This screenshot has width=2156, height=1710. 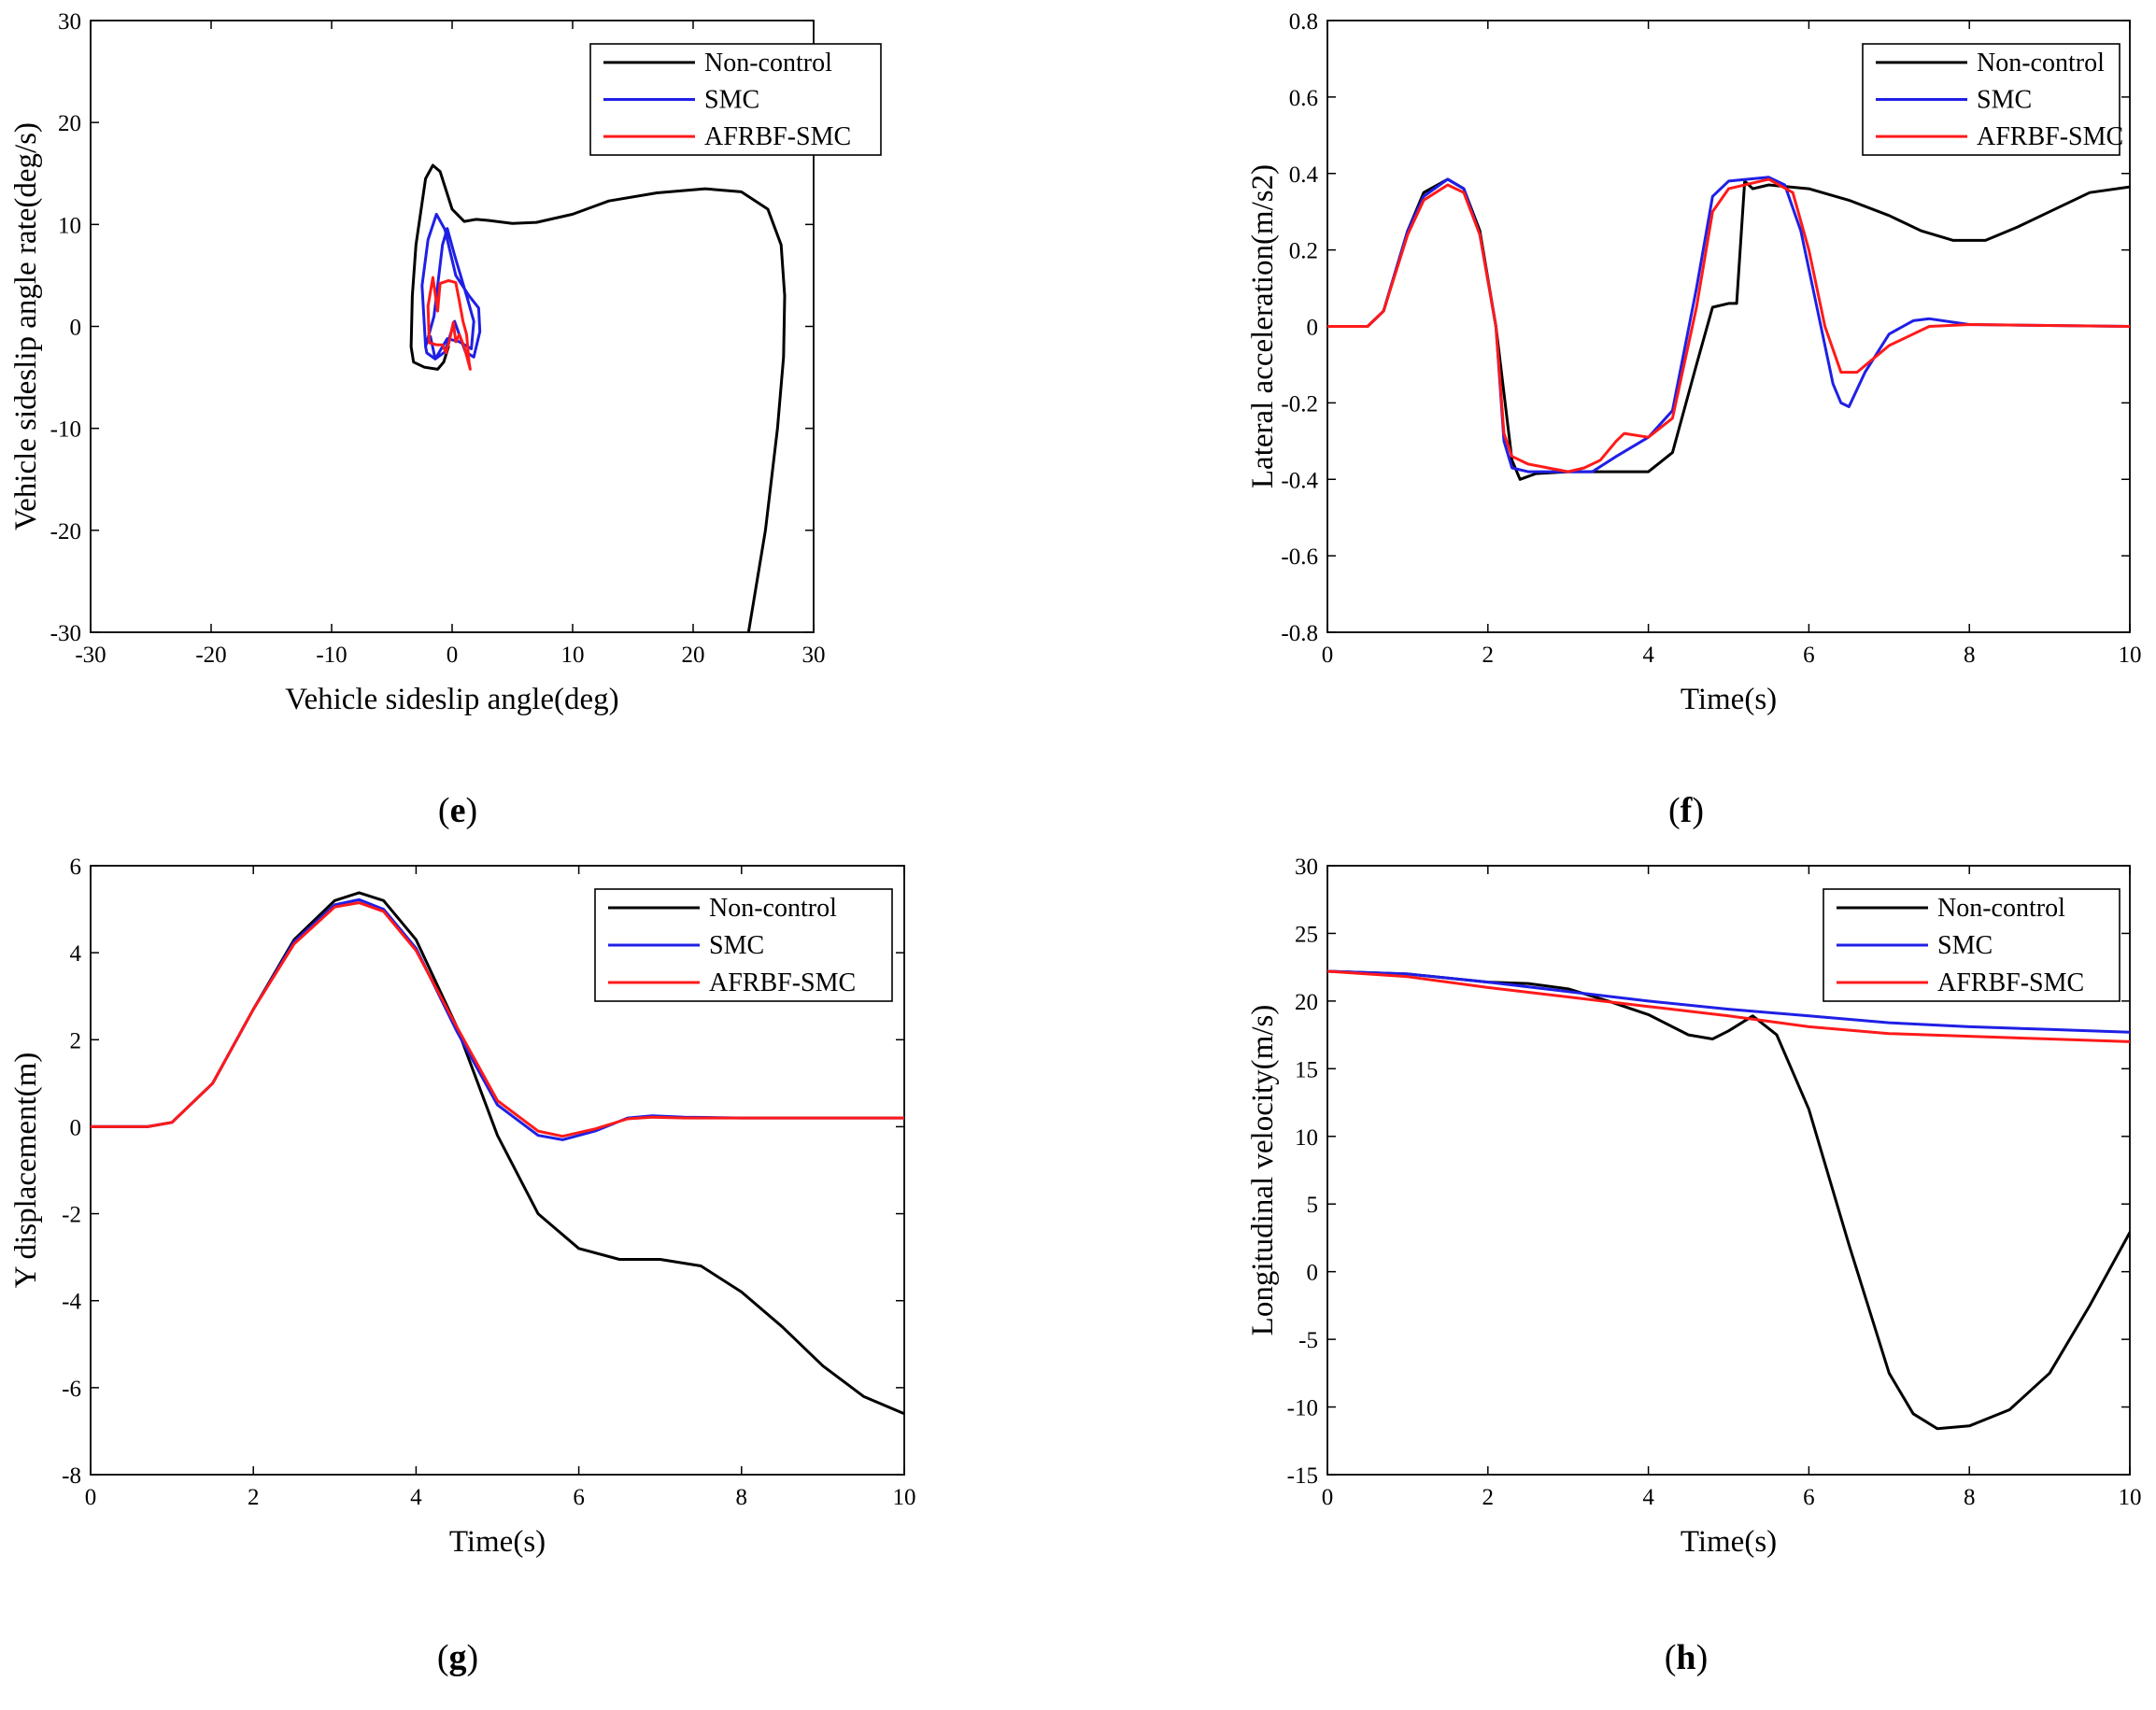 What do you see at coordinates (65, 531) in the screenshot?
I see `y-tick-label: -20` at bounding box center [65, 531].